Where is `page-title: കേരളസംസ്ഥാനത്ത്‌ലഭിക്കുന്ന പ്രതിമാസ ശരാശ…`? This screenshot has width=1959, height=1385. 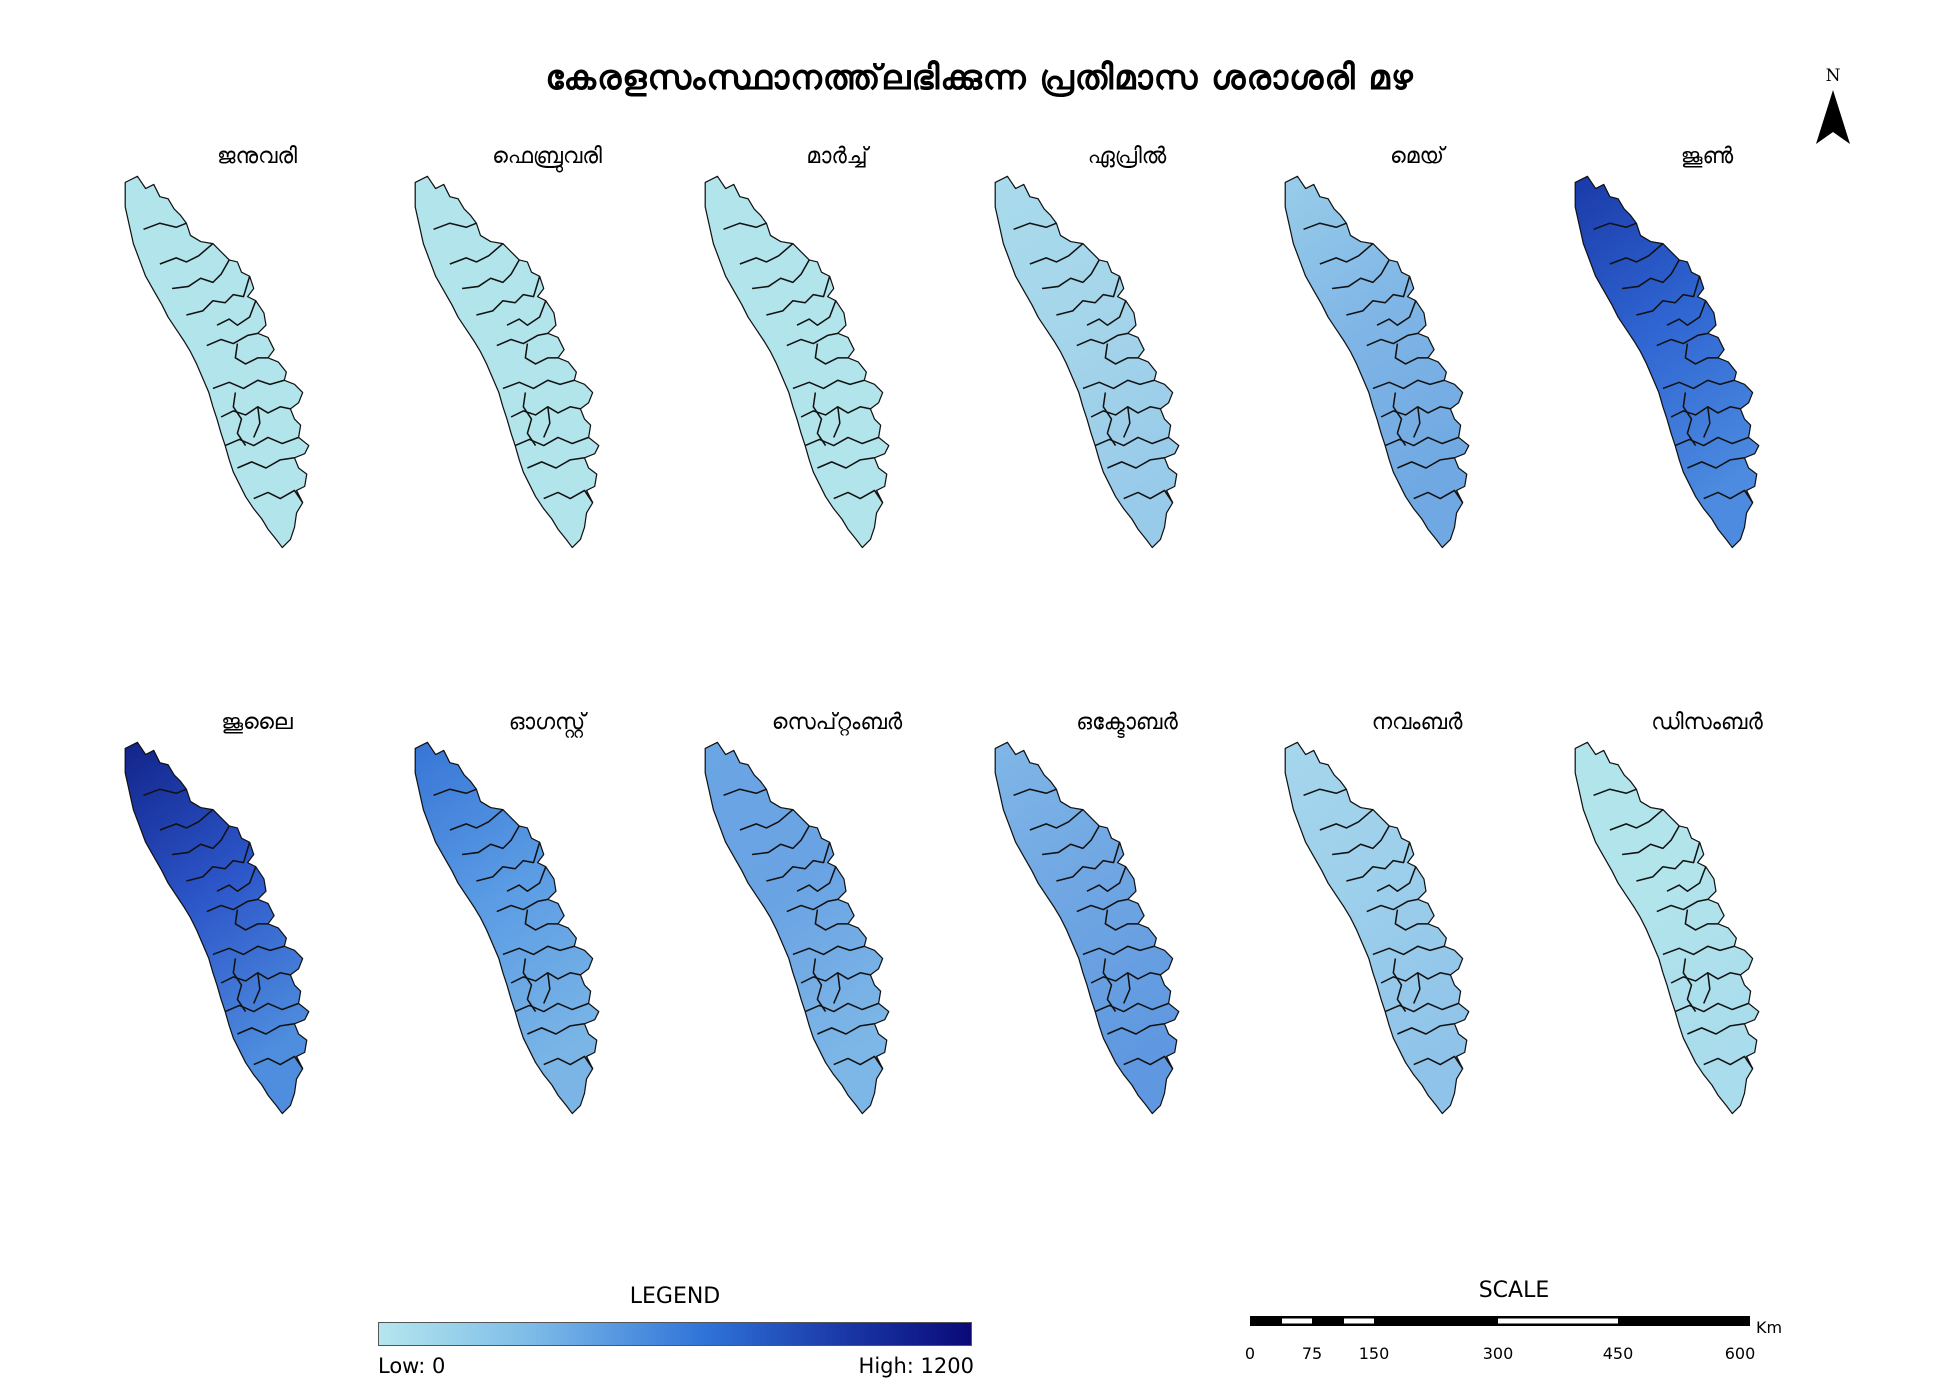
page-title: കേരളസംസ്ഥാനത്ത്‌ലഭിക്കുന്ന പ്രതിമാസ ശരാശ… is located at coordinates (979, 78).